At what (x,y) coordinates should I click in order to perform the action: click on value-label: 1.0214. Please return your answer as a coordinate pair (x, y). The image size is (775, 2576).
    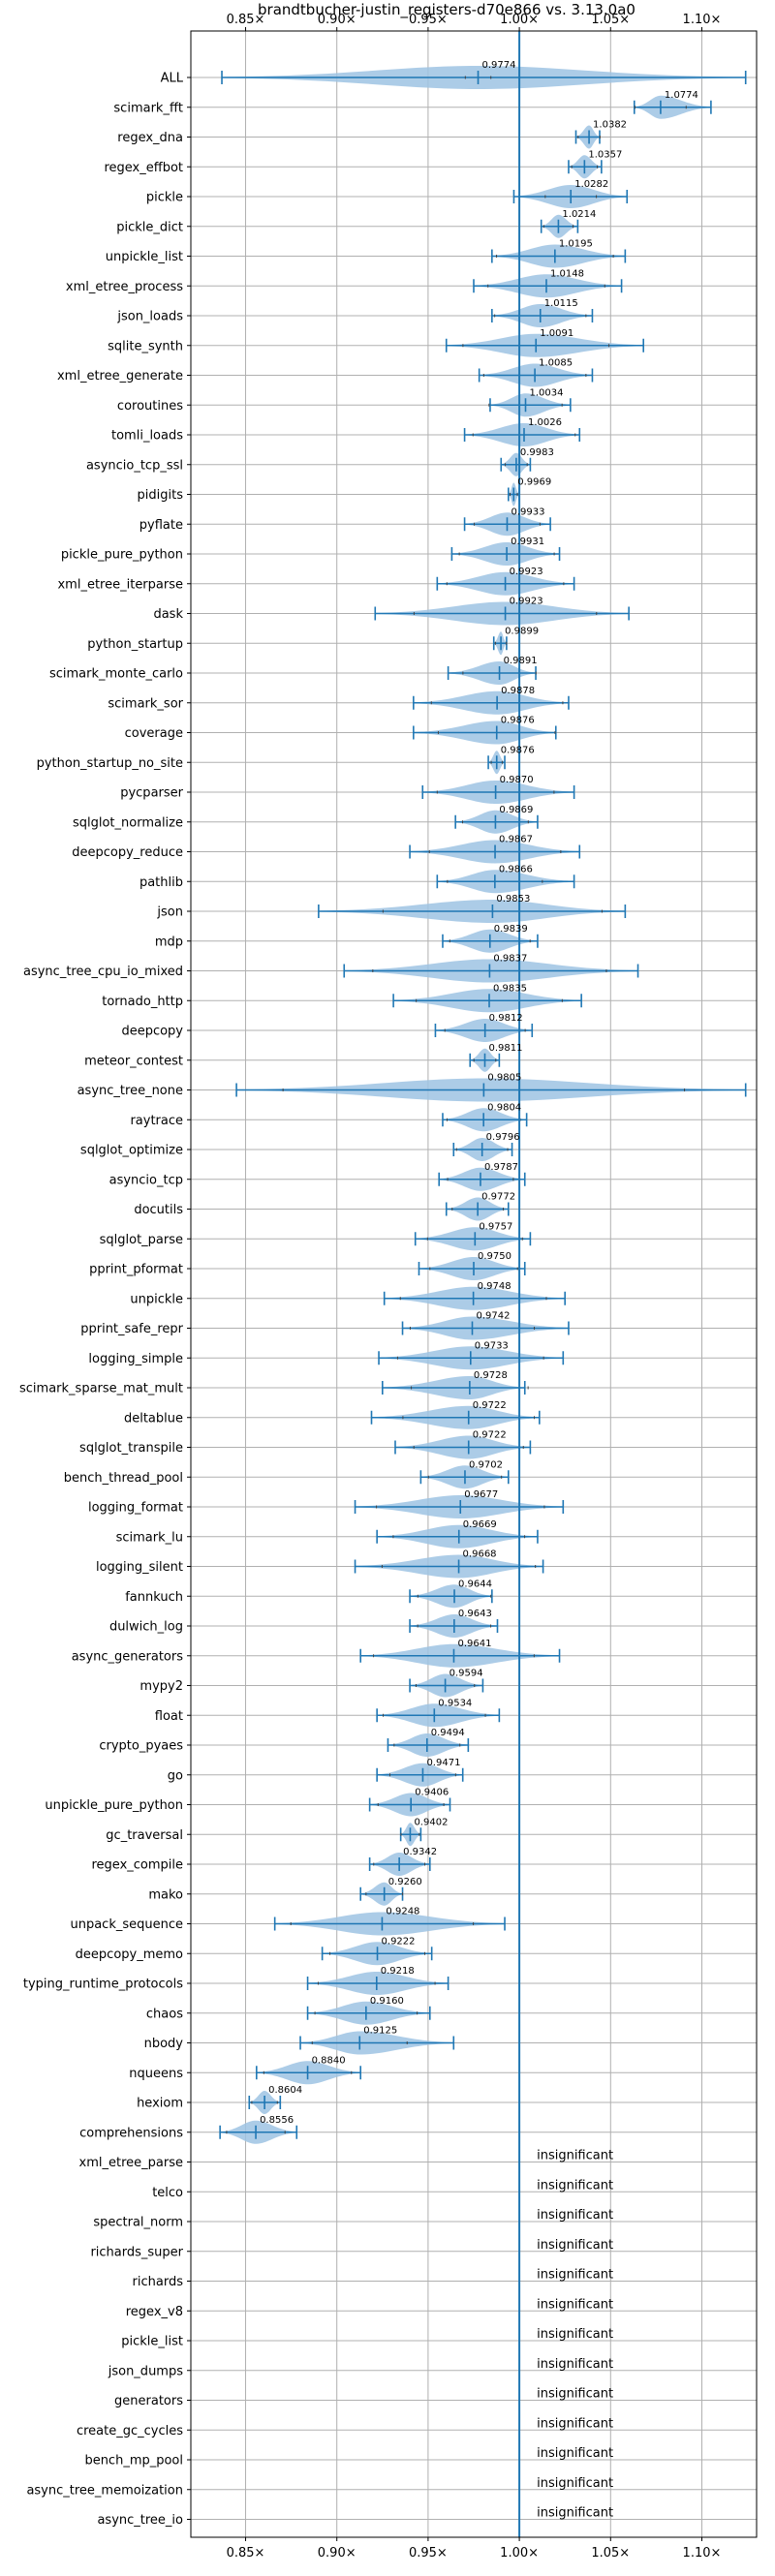
    Looking at the image, I should click on (579, 214).